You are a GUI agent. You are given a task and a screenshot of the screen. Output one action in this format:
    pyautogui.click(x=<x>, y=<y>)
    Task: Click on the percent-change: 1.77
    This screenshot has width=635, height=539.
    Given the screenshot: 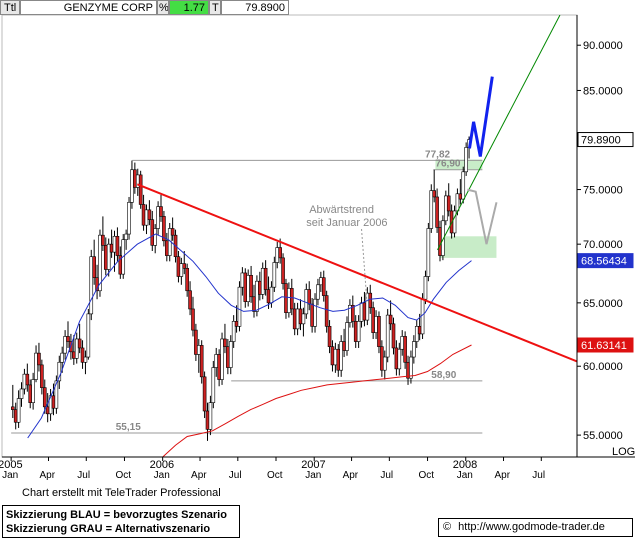 What is the action you would take?
    pyautogui.click(x=189, y=7)
    